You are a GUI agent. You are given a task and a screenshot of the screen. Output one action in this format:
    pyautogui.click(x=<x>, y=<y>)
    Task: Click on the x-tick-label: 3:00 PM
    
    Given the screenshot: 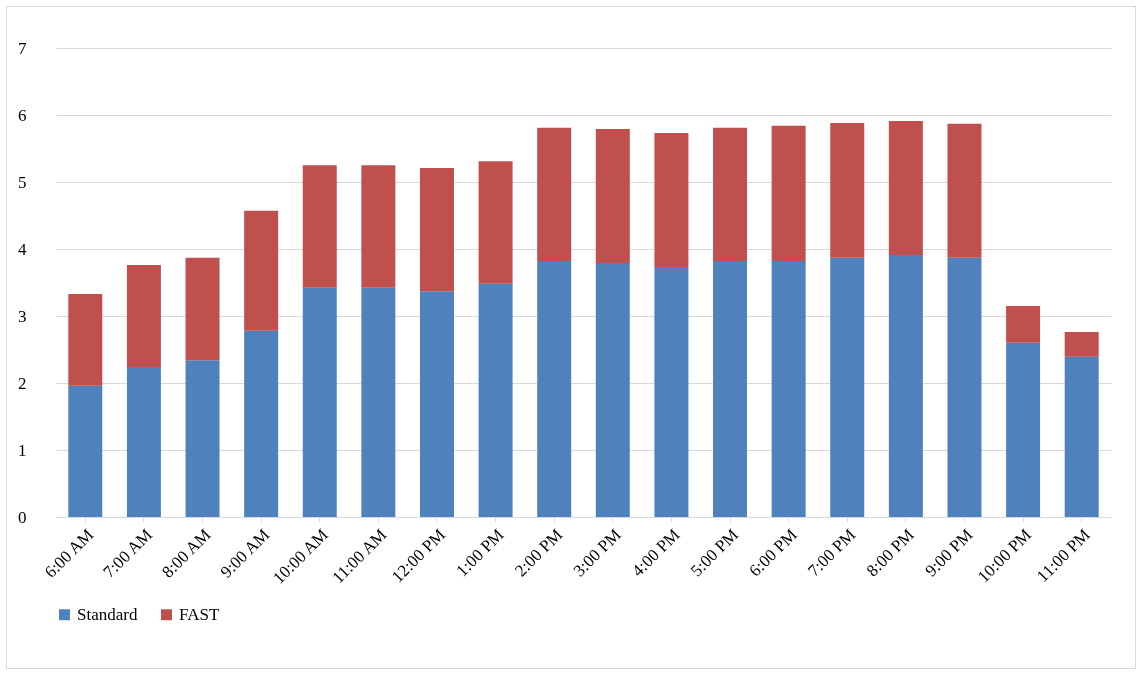 What is the action you would take?
    pyautogui.click(x=597, y=553)
    